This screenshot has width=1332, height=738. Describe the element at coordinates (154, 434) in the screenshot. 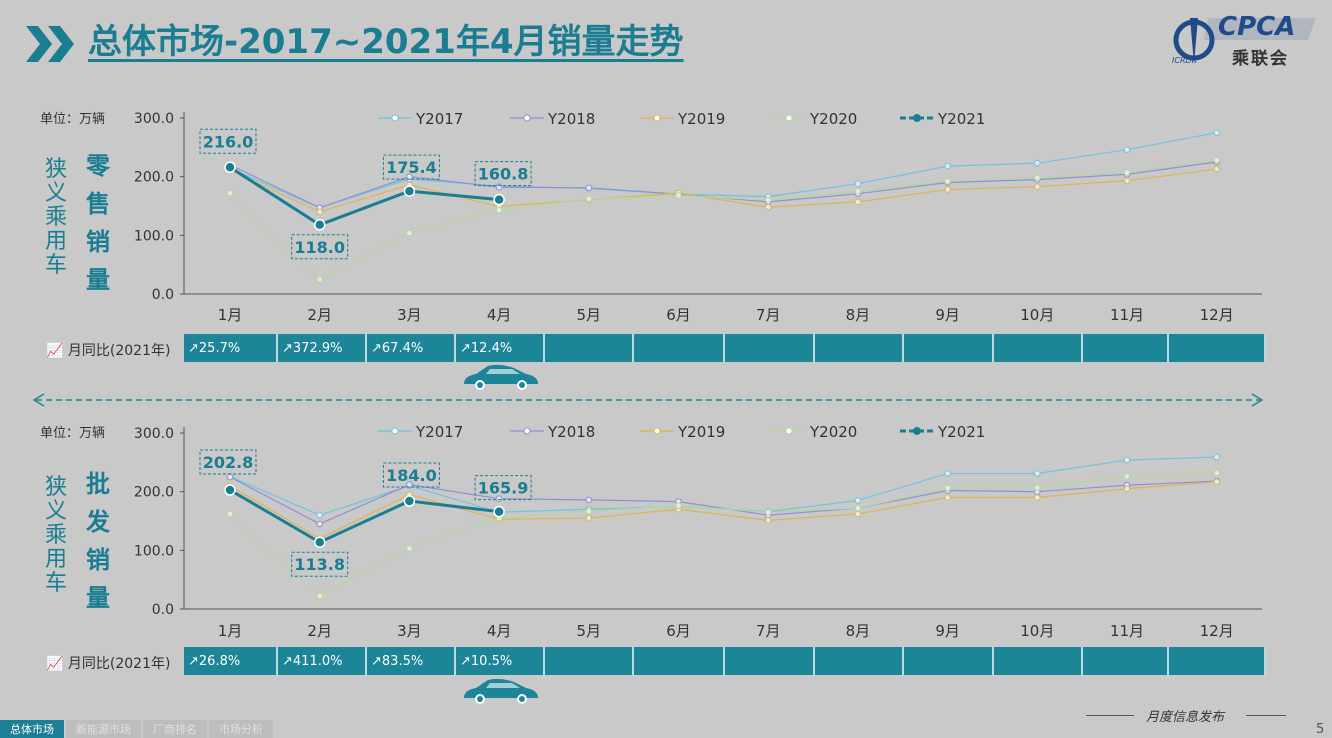

I see `y-tick-label: 300.0` at that location.